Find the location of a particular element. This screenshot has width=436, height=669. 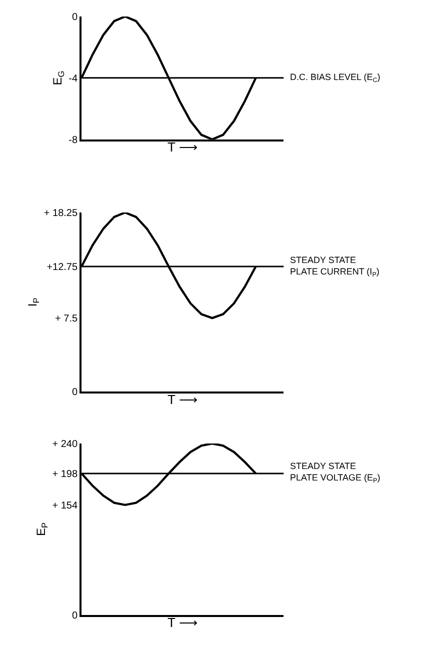

ref-line-label: STEADY STATE PLATE VOLTAGE (E$_{P}$) is located at coordinates (335, 473).